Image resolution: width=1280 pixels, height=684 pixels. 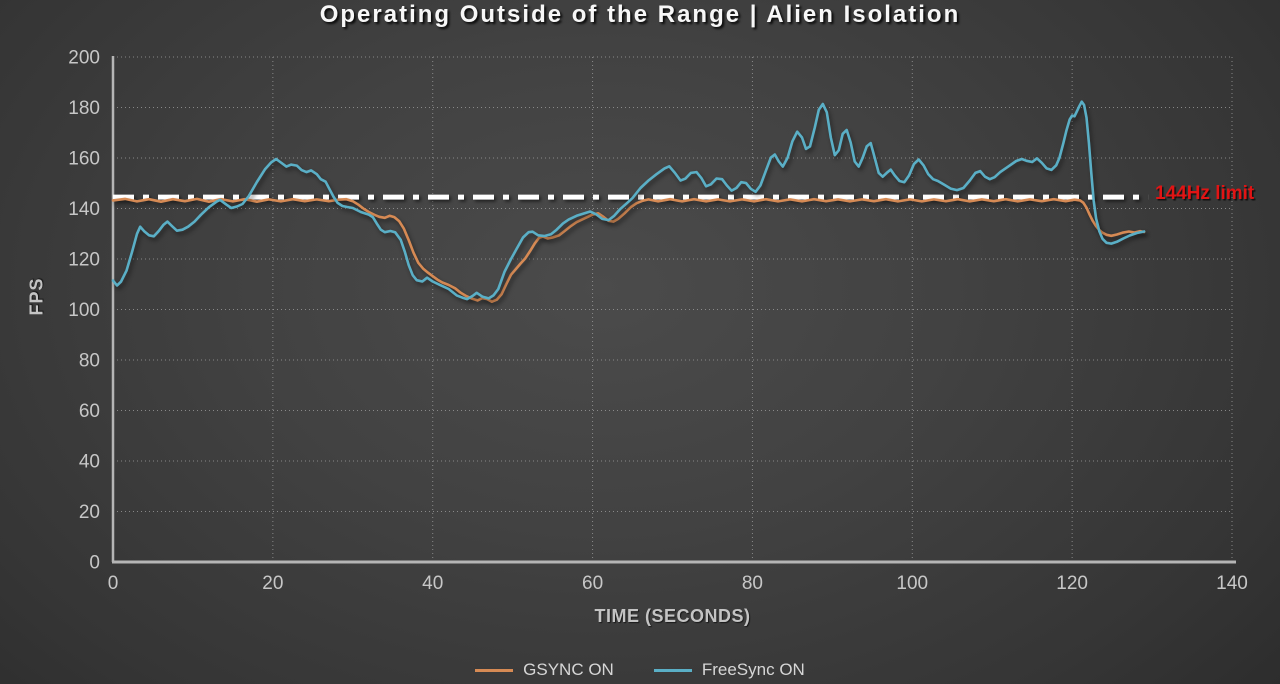 What do you see at coordinates (628, 250) in the screenshot?
I see `series-line-gsync` at bounding box center [628, 250].